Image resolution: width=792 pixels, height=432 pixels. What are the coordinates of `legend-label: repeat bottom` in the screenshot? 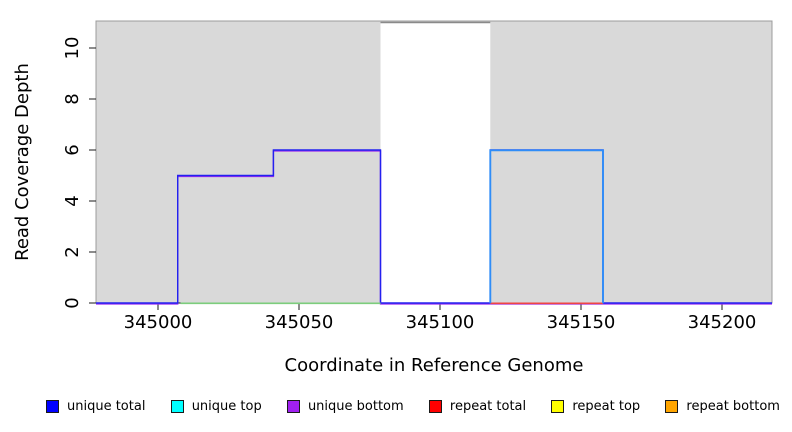 It's located at (733, 406).